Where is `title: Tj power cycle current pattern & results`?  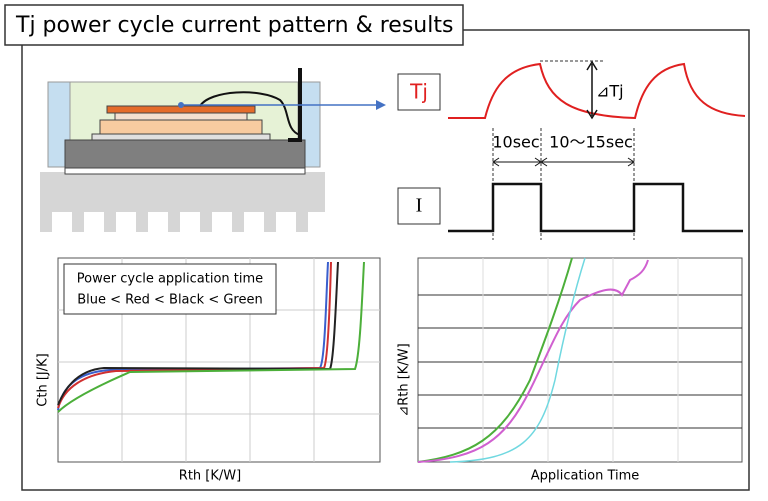 title: Tj power cycle current pattern & results is located at coordinates (234, 25).